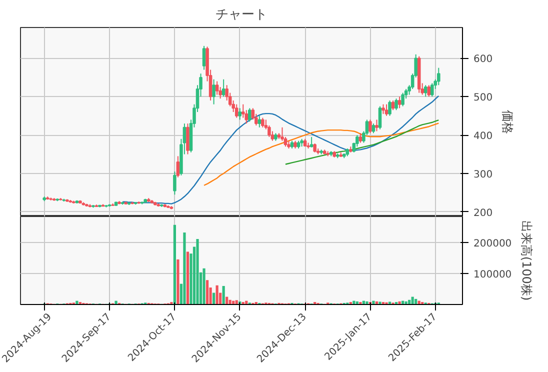  I want to click on chart-title: チャート, so click(242, 15).